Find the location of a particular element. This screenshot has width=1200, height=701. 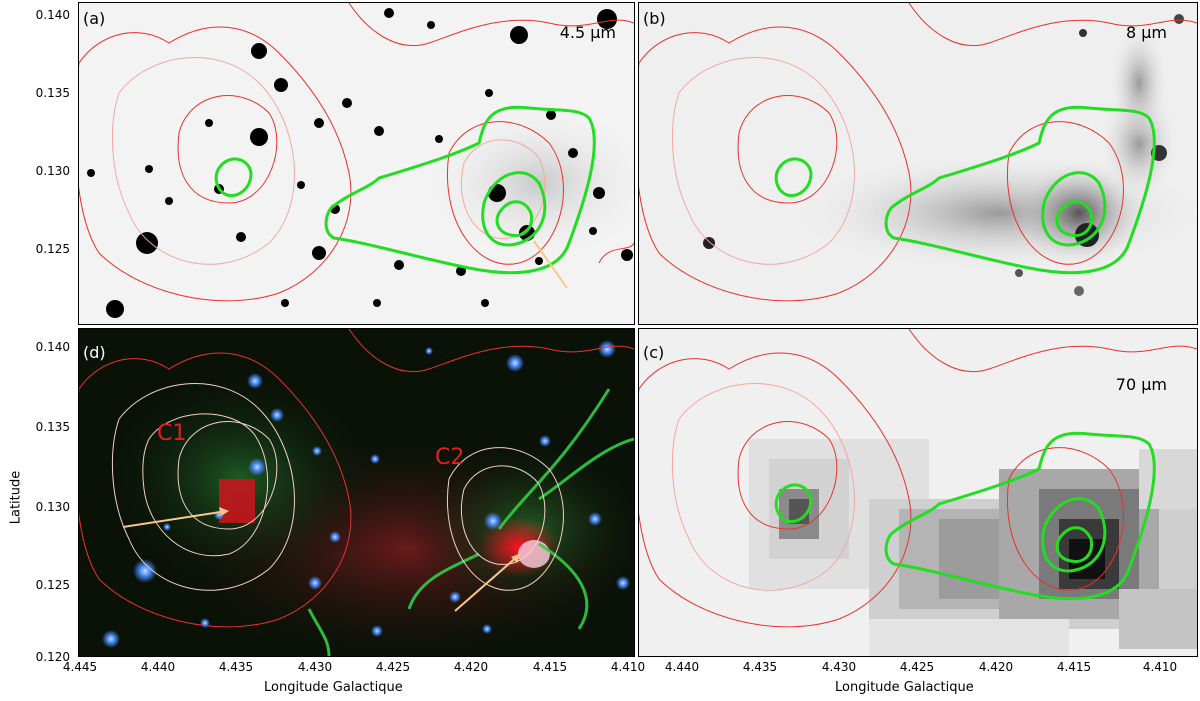

xtick-left-3: 4.430 is located at coordinates (315, 667).